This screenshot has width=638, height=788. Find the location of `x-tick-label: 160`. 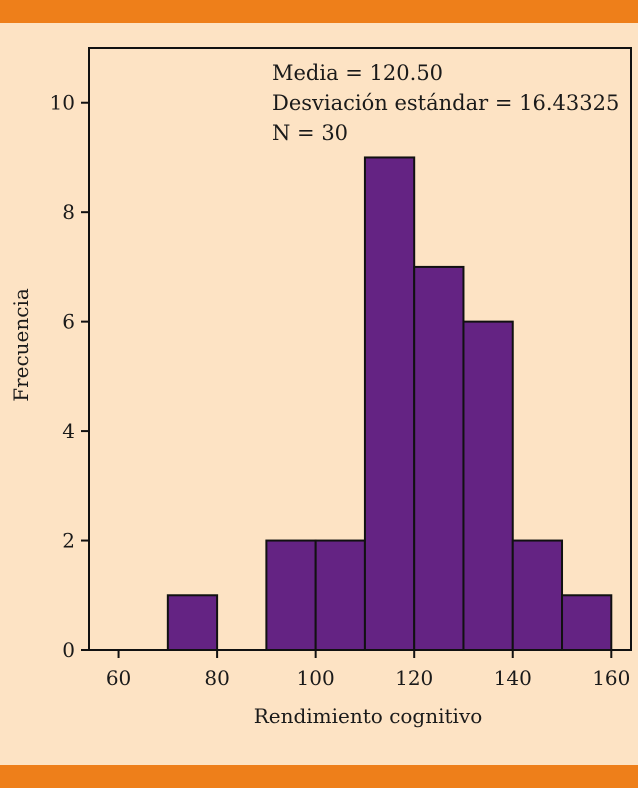

x-tick-label: 160 is located at coordinates (611, 678).